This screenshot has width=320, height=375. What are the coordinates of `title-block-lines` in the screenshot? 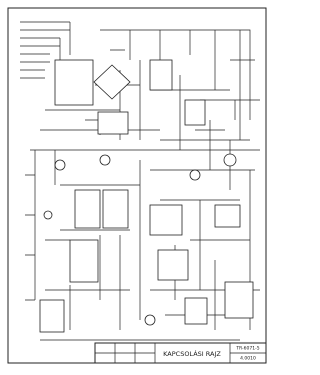 It's located at (180, 353).